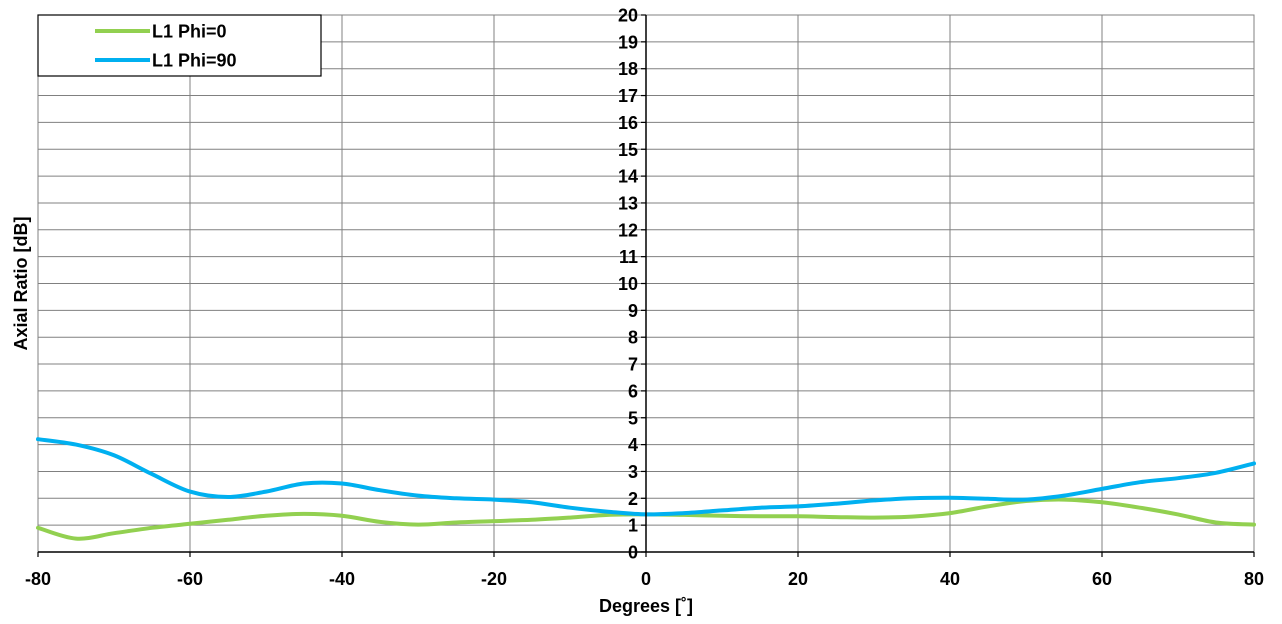 Image resolution: width=1282 pixels, height=624 pixels. I want to click on x-tick-label: 0, so click(646, 579).